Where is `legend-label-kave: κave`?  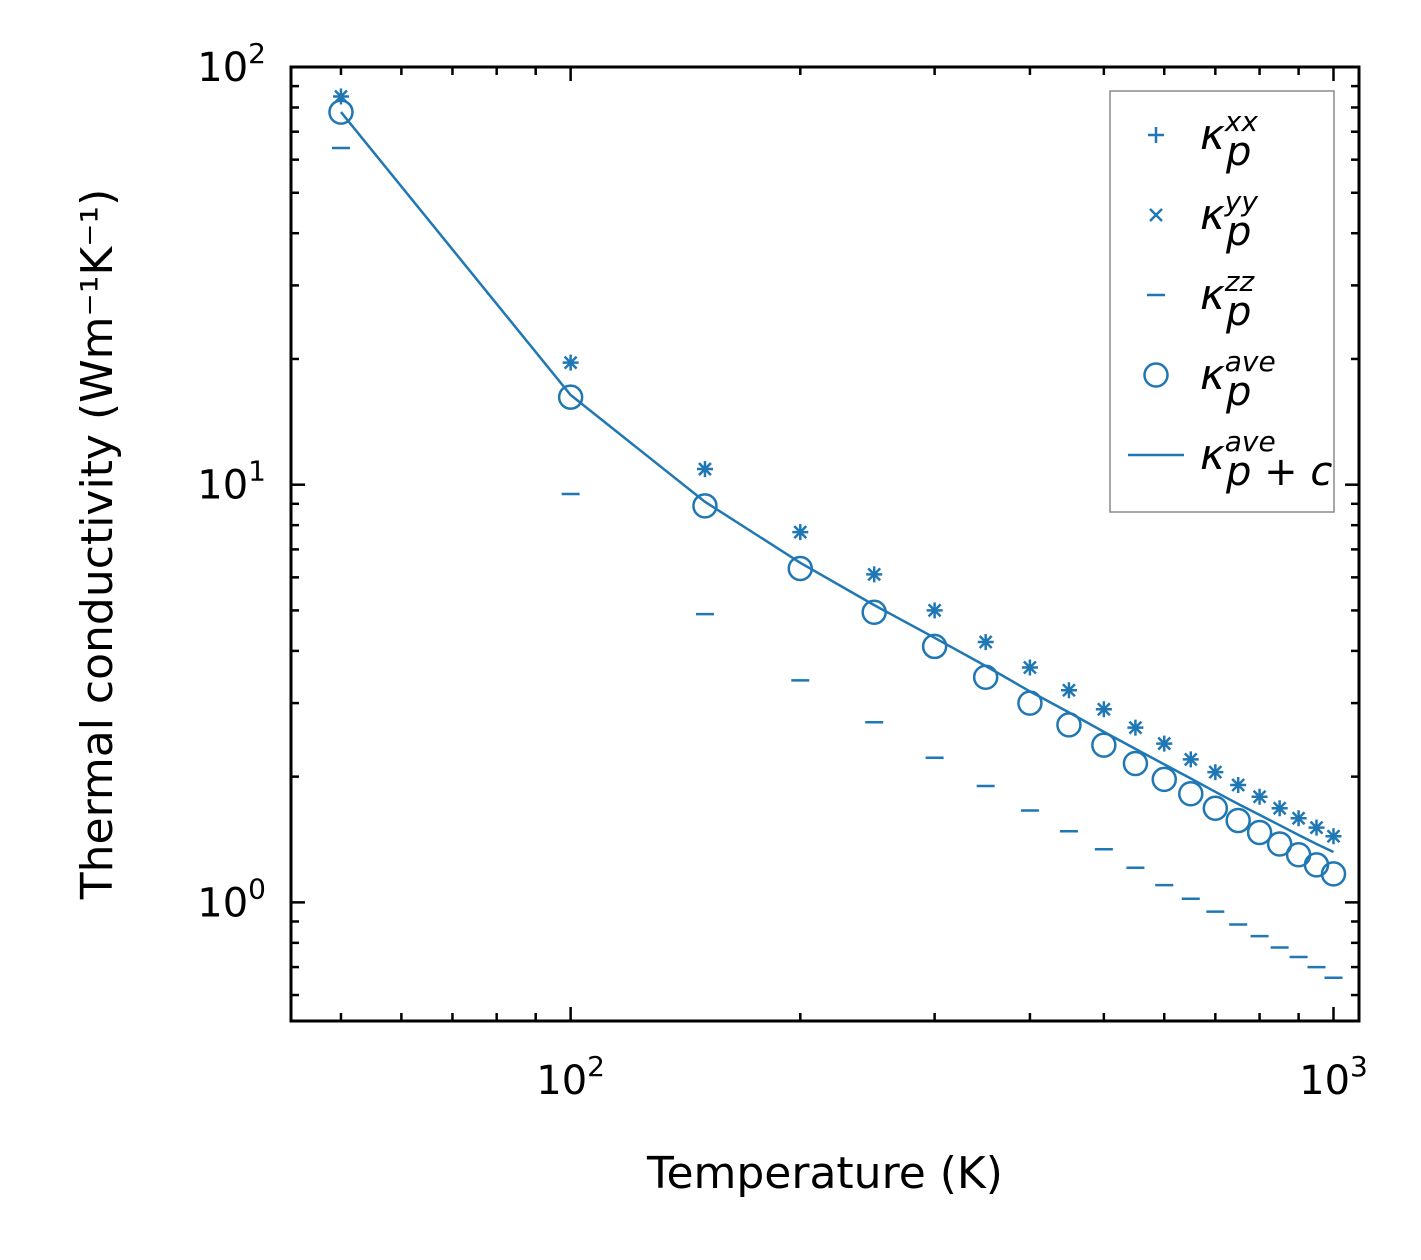 legend-label-kave: κave is located at coordinates (1238, 372).